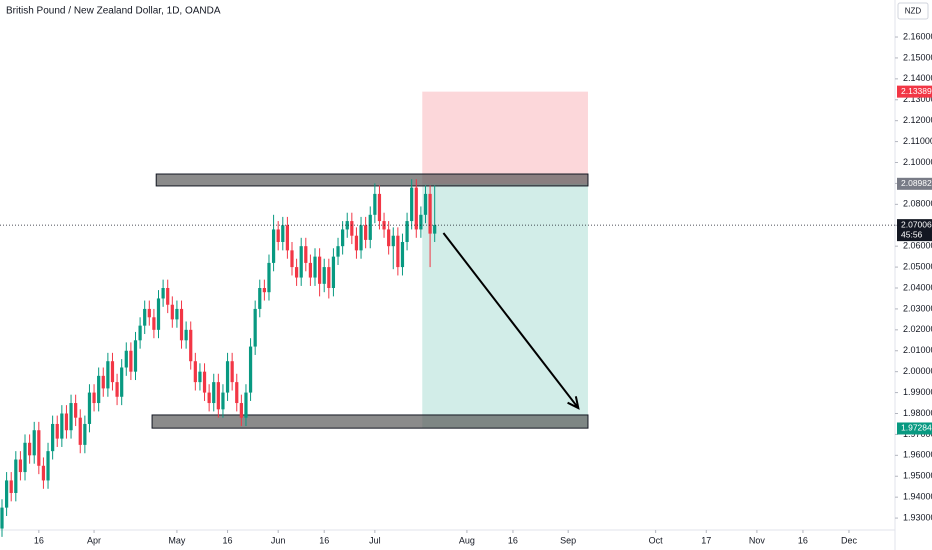 This screenshot has height=550, width=932. Describe the element at coordinates (917, 266) in the screenshot. I see `y-tick-label: 2.05000` at that location.